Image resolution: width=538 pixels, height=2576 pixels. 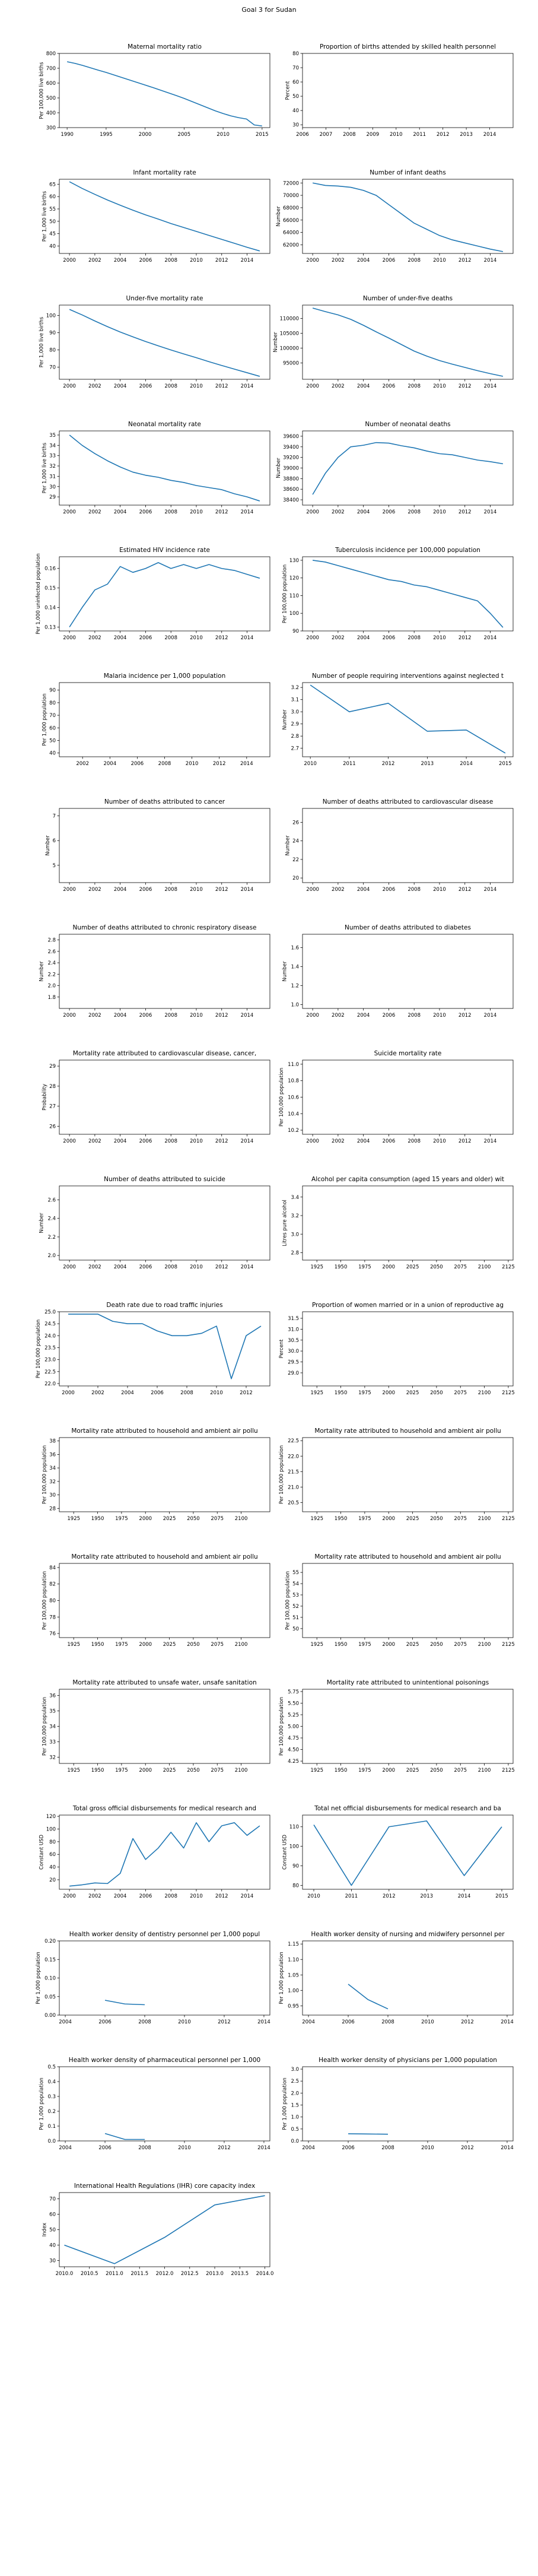 I want to click on y-tick-label: 30.5, so click(x=293, y=1341).